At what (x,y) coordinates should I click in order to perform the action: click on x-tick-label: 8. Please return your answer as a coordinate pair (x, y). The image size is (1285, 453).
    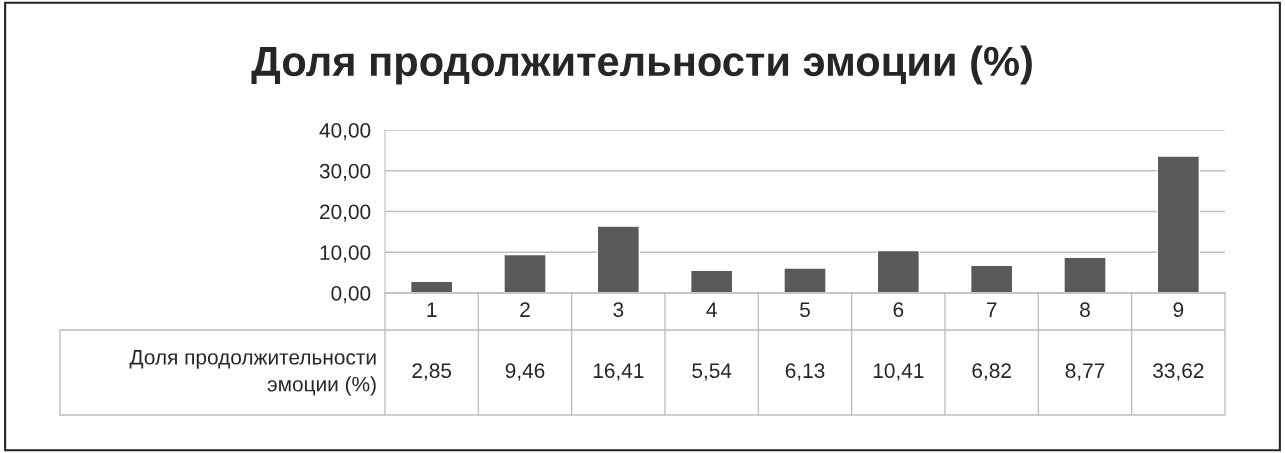
    Looking at the image, I should click on (1085, 310).